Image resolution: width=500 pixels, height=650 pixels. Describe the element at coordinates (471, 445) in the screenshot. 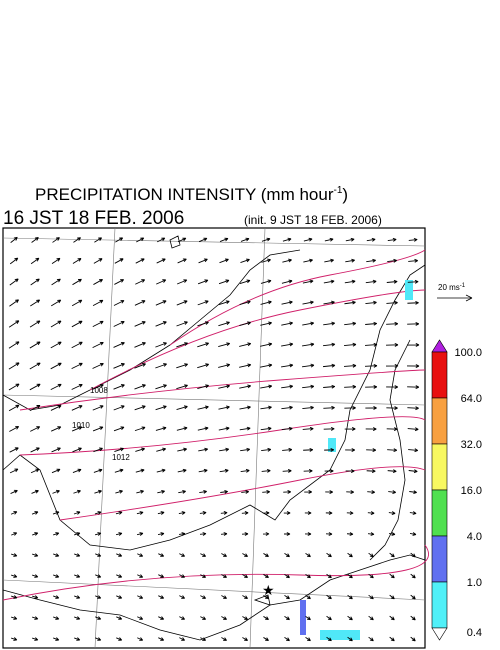

I see `color-bar-label: 32.0` at that location.